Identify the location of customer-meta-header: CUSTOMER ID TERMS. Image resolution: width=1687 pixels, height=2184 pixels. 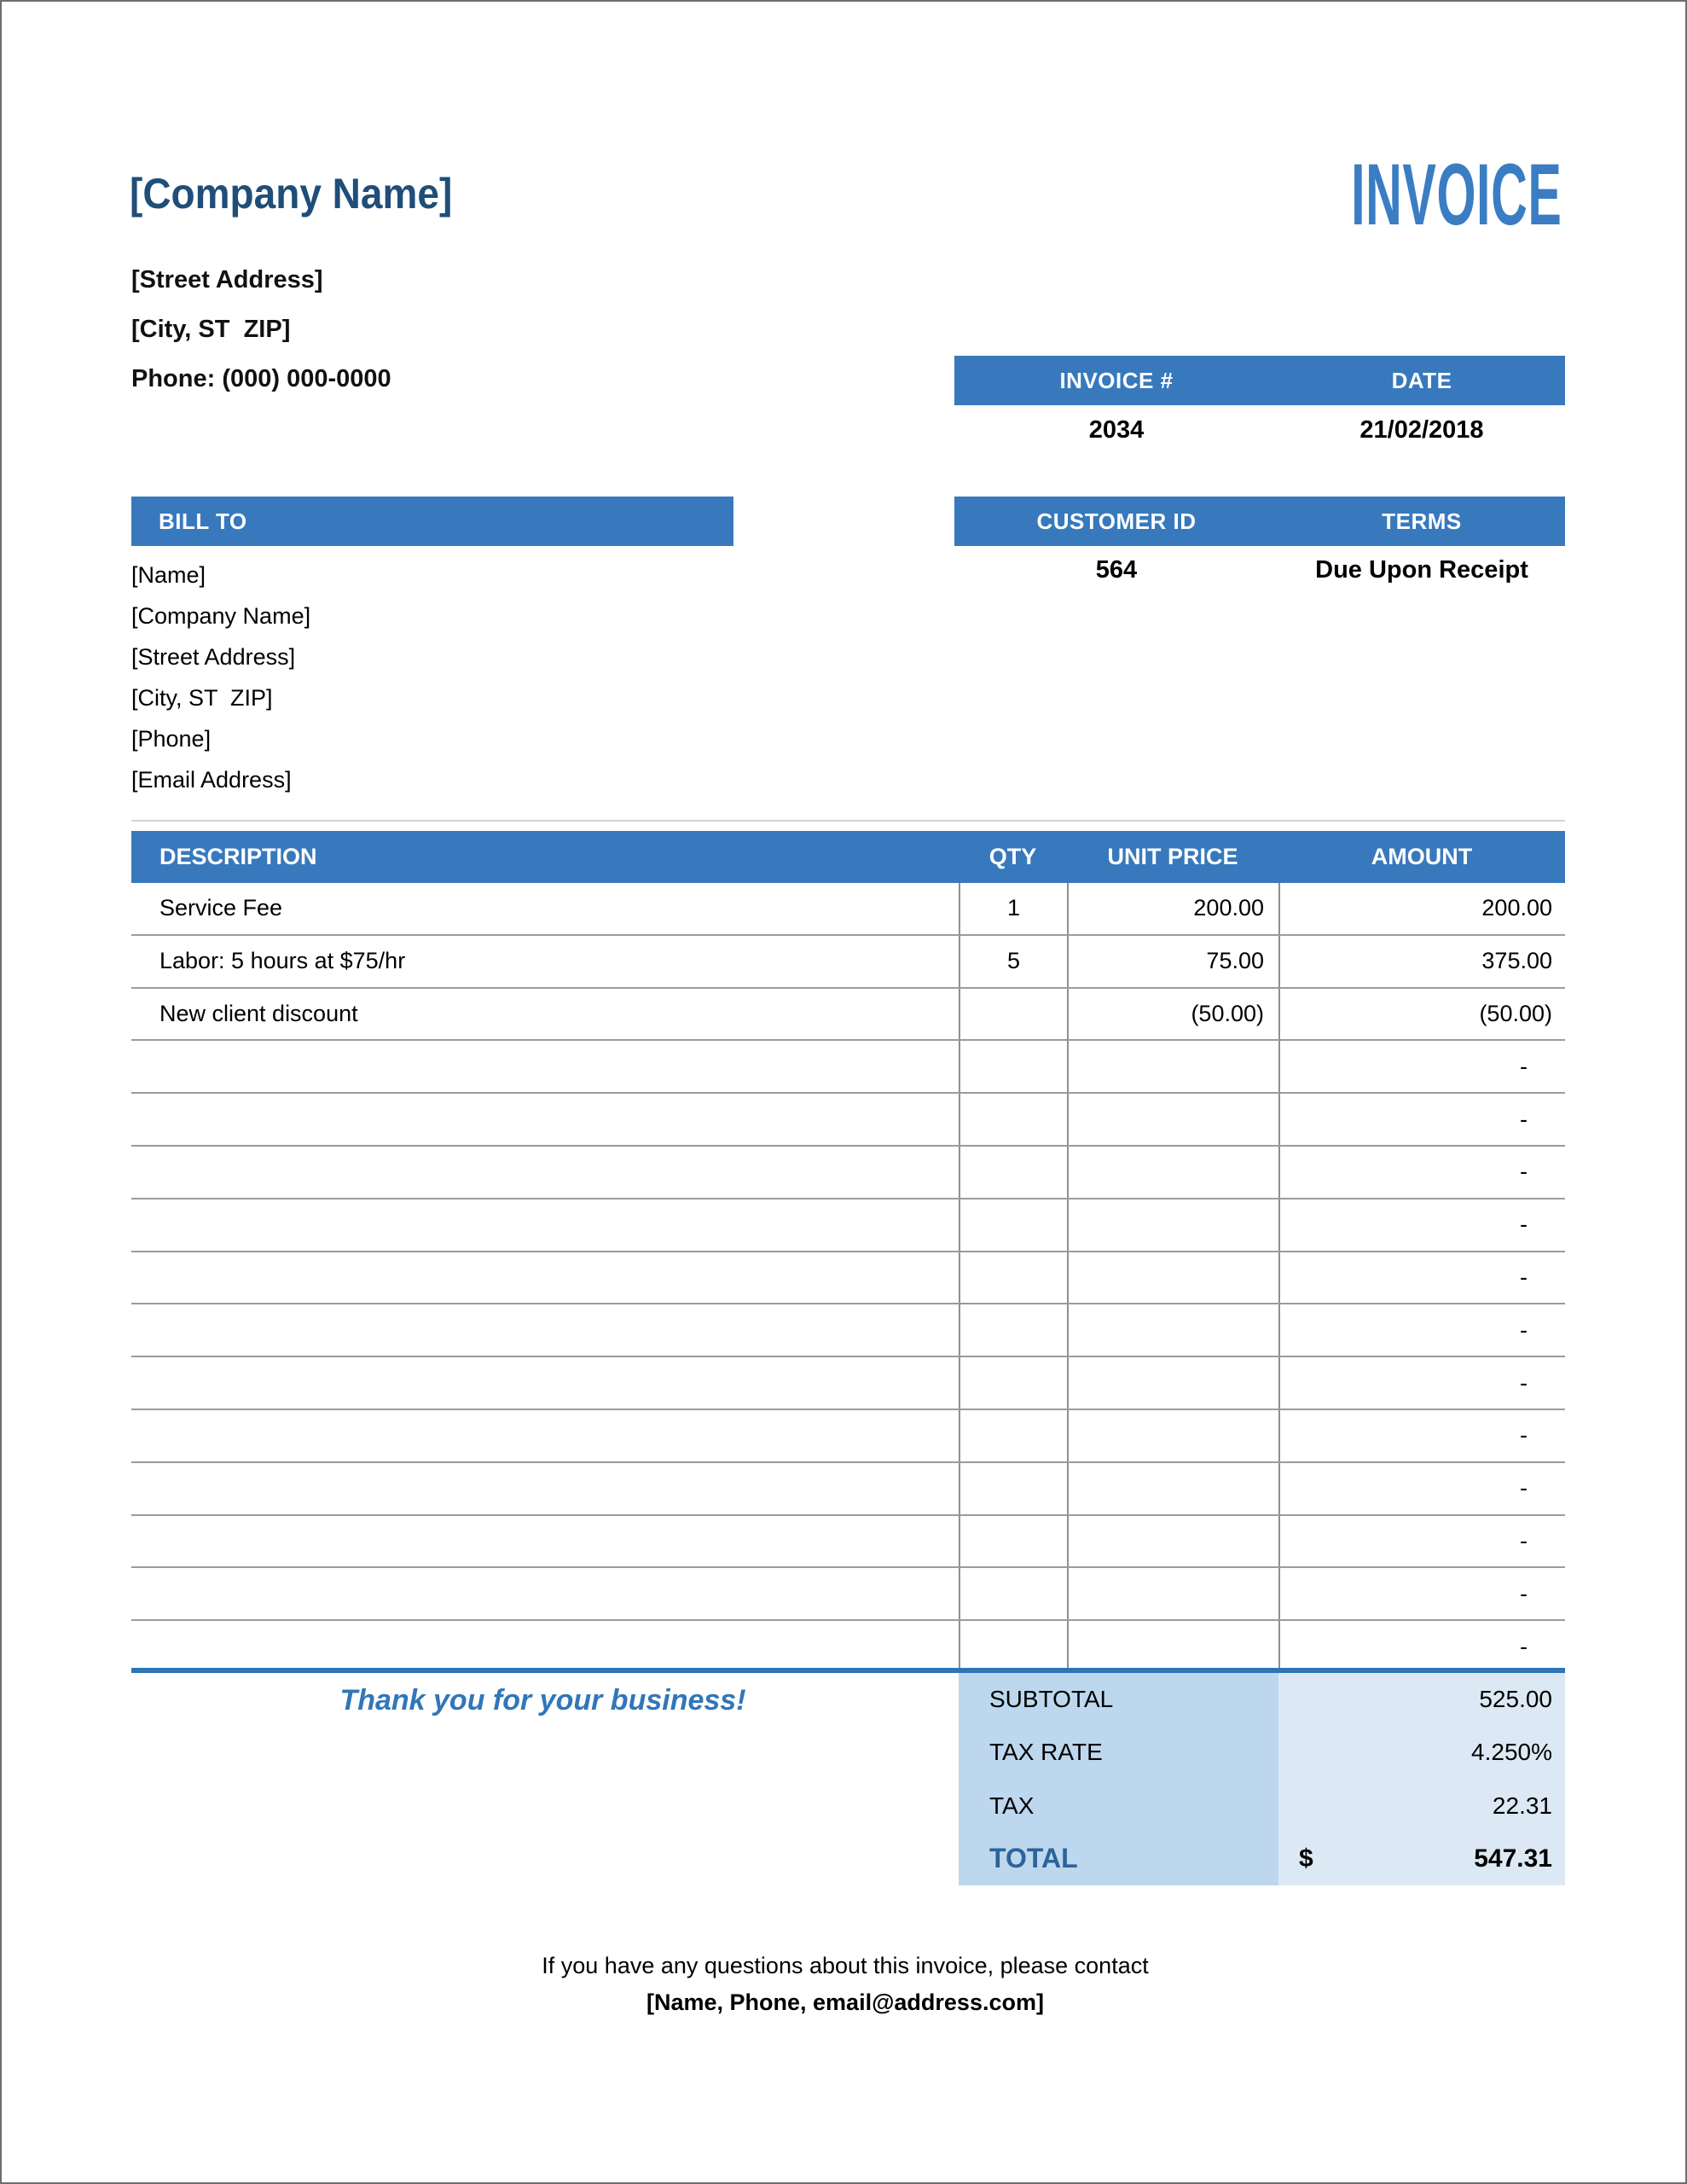
(1260, 521).